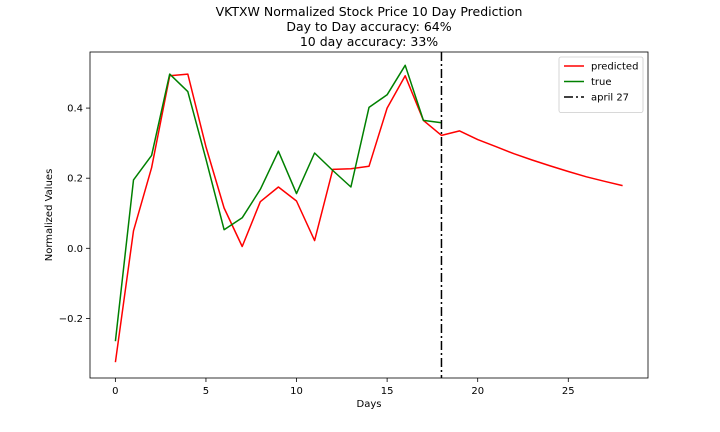 The width and height of the screenshot is (720, 432). I want to click on x-tick-label: 25, so click(568, 391).